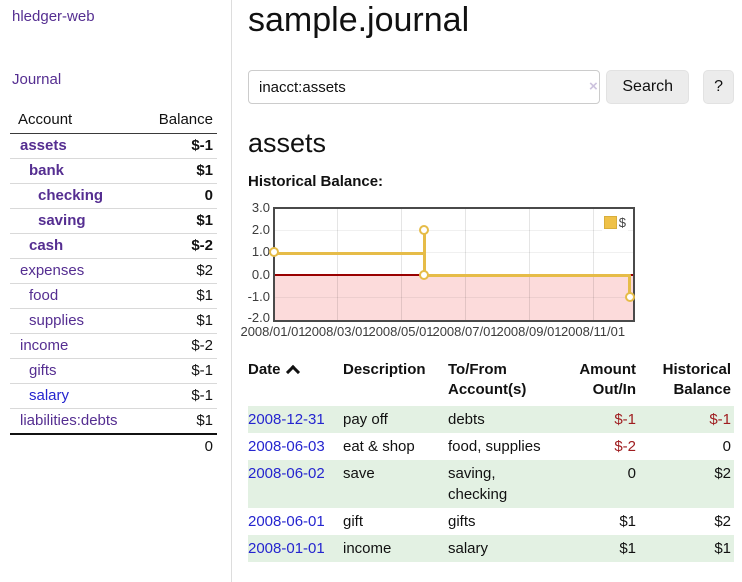 The image size is (742, 582). Describe the element at coordinates (593, 86) in the screenshot. I see `clear-search-icon: ×` at that location.